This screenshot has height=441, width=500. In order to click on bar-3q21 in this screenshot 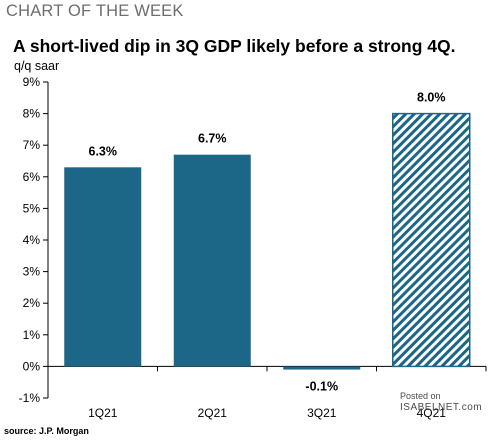, I will do `click(322, 368)`.